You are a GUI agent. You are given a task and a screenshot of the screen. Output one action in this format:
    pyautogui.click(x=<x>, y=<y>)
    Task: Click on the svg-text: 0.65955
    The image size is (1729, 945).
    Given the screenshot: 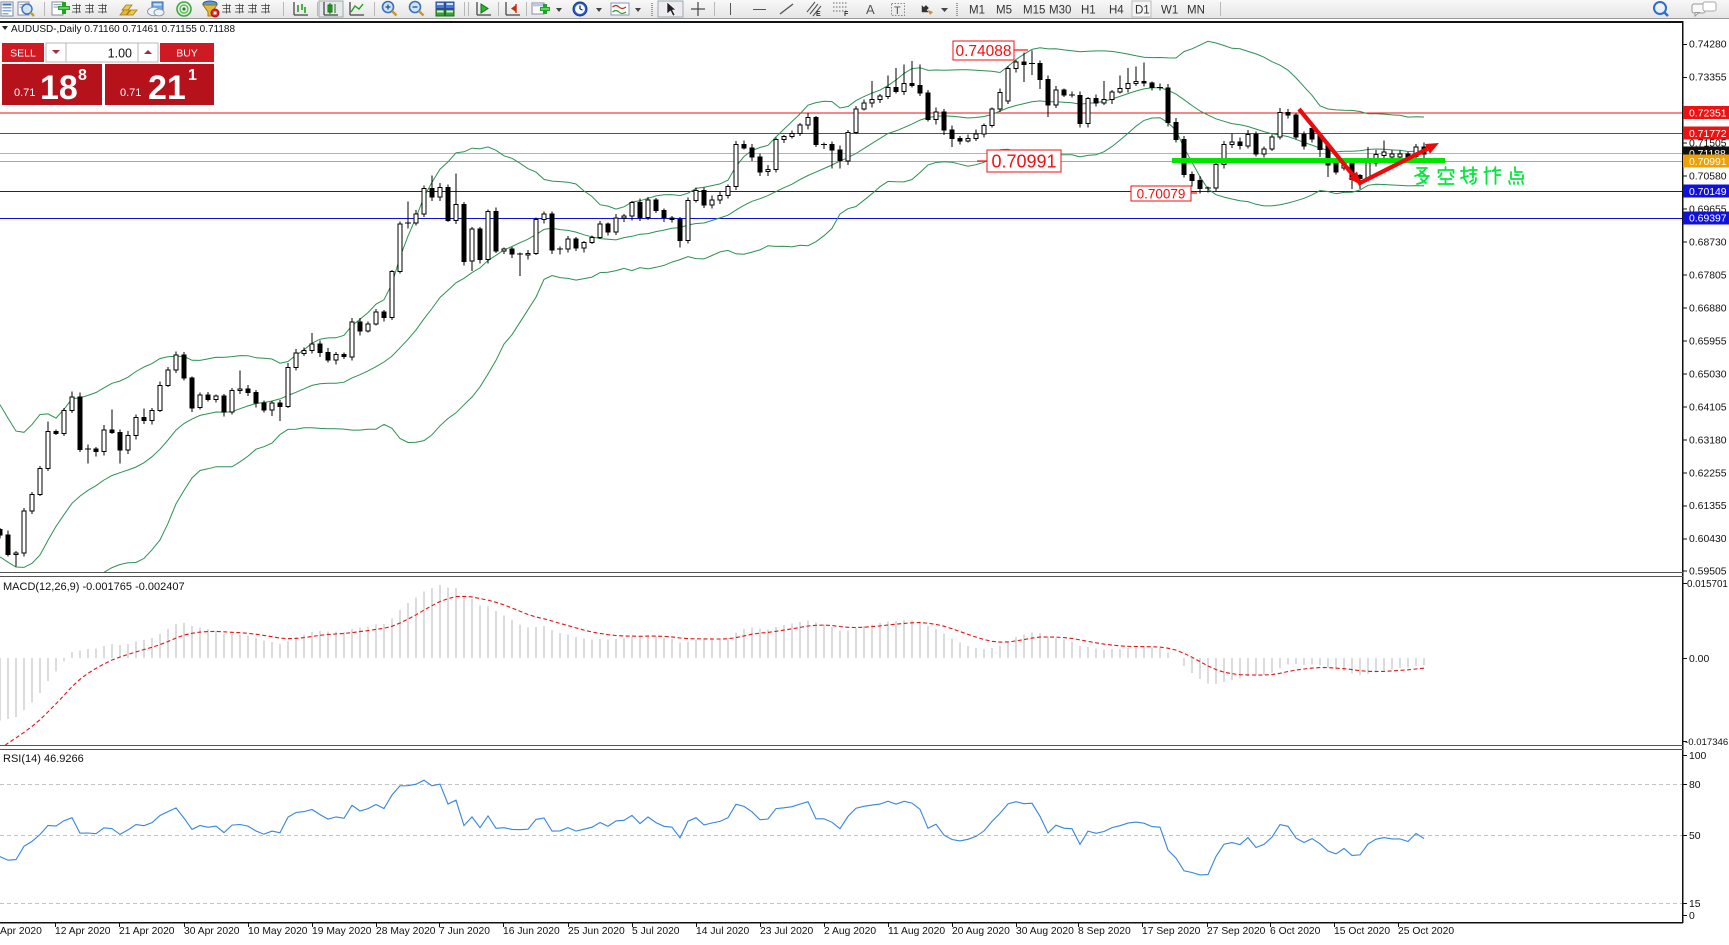 What is the action you would take?
    pyautogui.click(x=1708, y=341)
    